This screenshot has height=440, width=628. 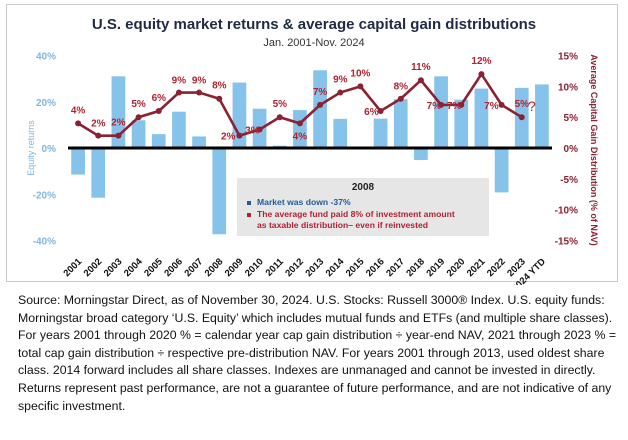 What do you see at coordinates (239, 135) in the screenshot?
I see `line-point-2009` at bounding box center [239, 135].